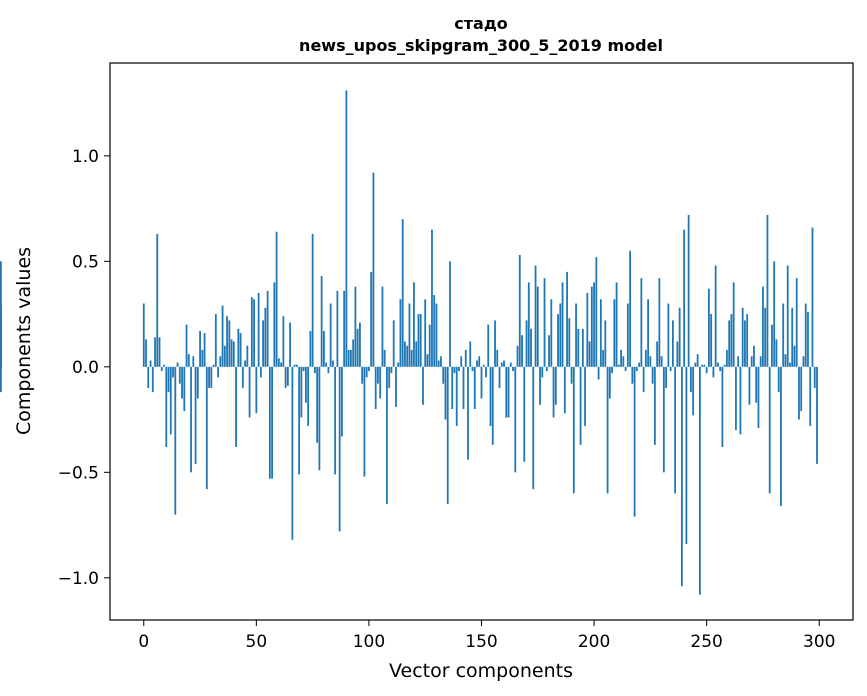  I want to click on x-axis-label: Vector components, so click(481, 671).